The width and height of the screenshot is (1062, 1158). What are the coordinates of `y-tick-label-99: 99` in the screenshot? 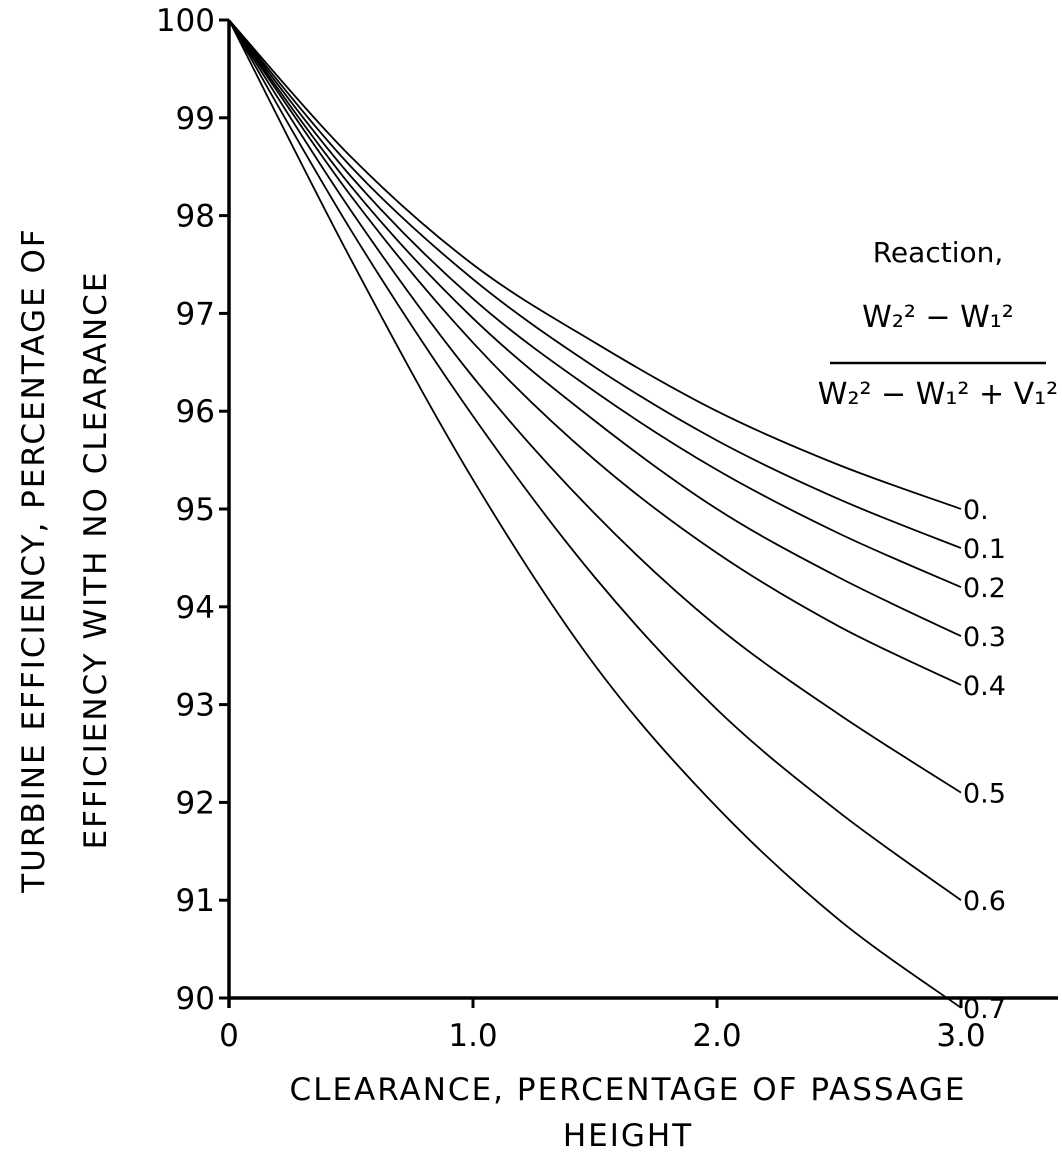 It's located at (195, 119).